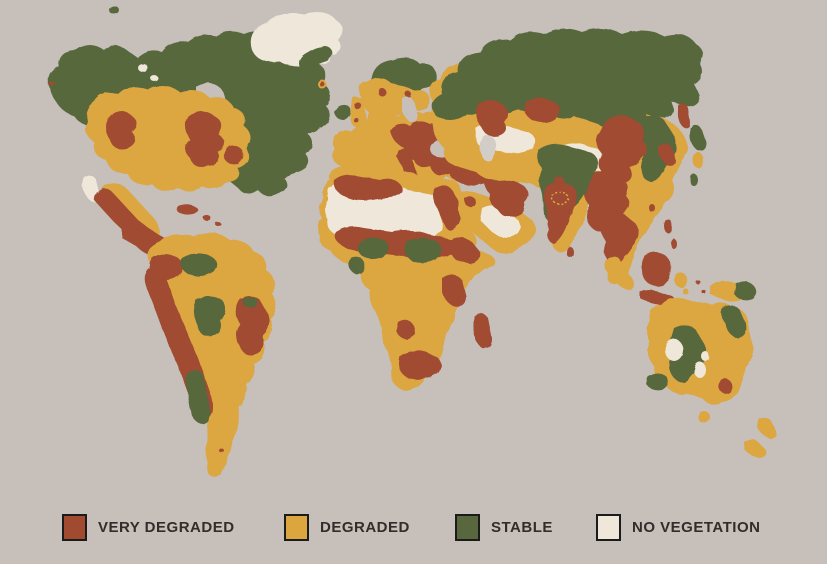 The width and height of the screenshot is (827, 564). I want to click on iberia, so click(354, 158).